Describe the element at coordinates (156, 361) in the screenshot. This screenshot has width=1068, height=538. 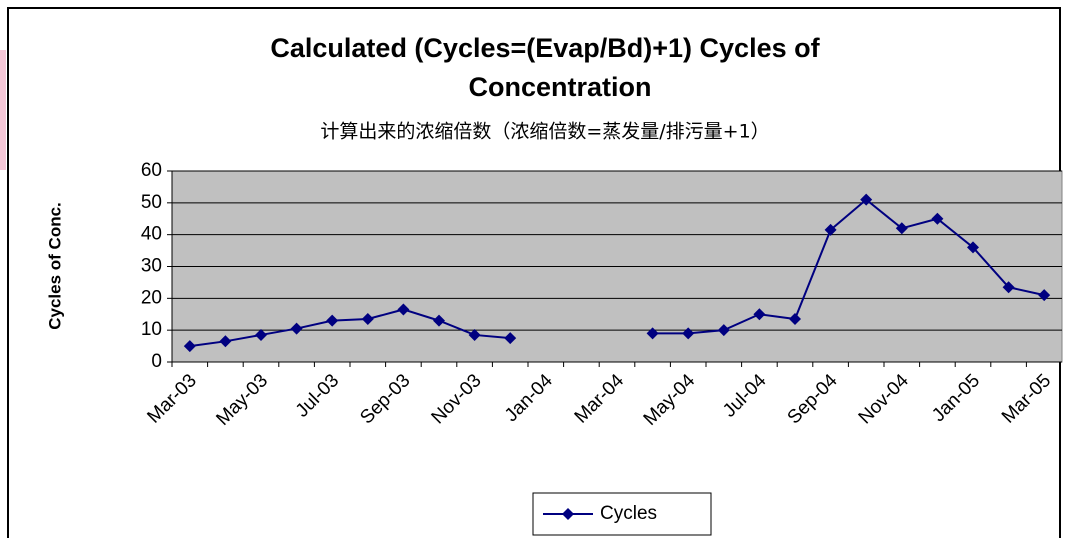
I see `y-tick-label: 0` at that location.